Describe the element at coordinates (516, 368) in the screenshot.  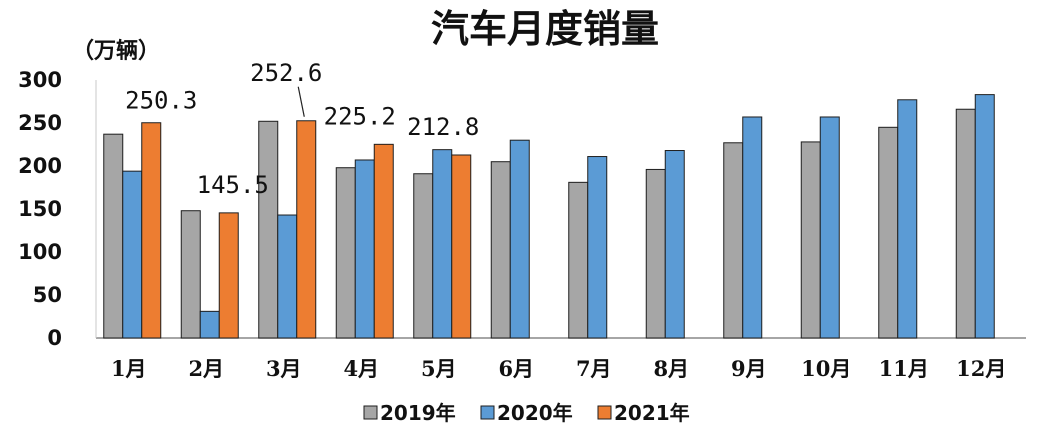
I see `x-tick-label: 6月` at that location.